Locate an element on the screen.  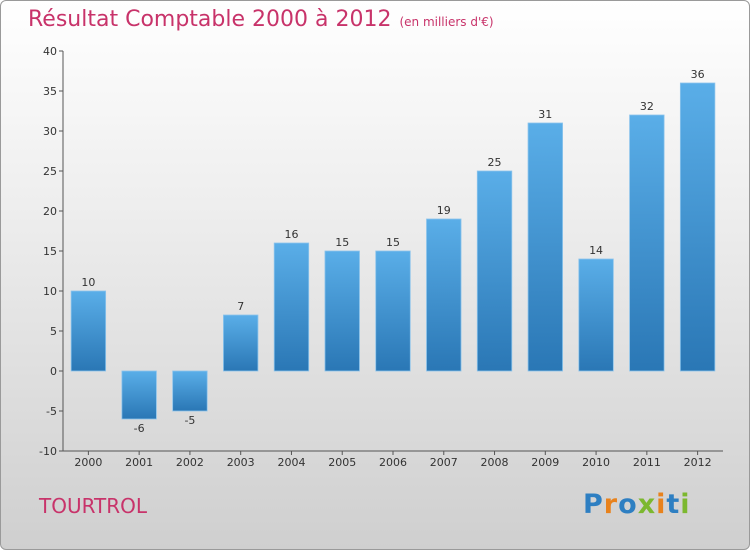
y-tick-label: 30 is located at coordinates (50, 131).